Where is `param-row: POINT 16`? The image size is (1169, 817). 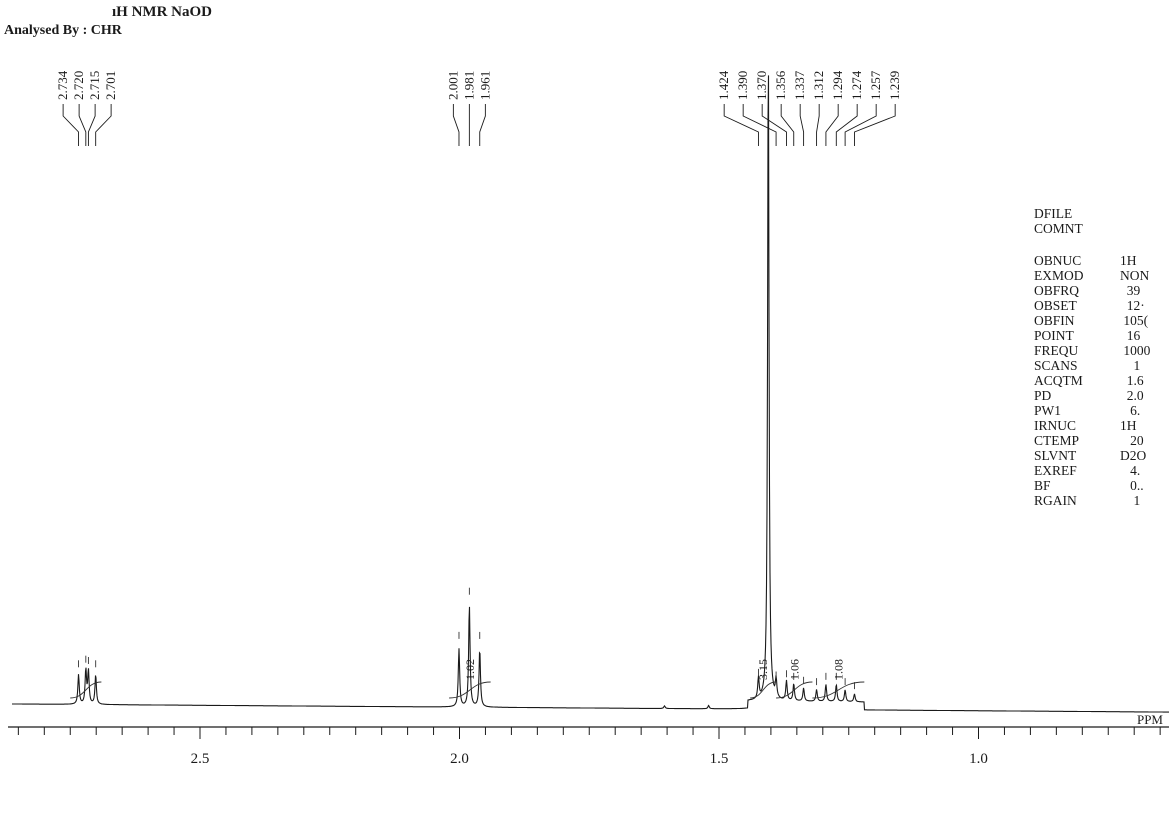 param-row: POINT 16 is located at coordinates (1092, 335).